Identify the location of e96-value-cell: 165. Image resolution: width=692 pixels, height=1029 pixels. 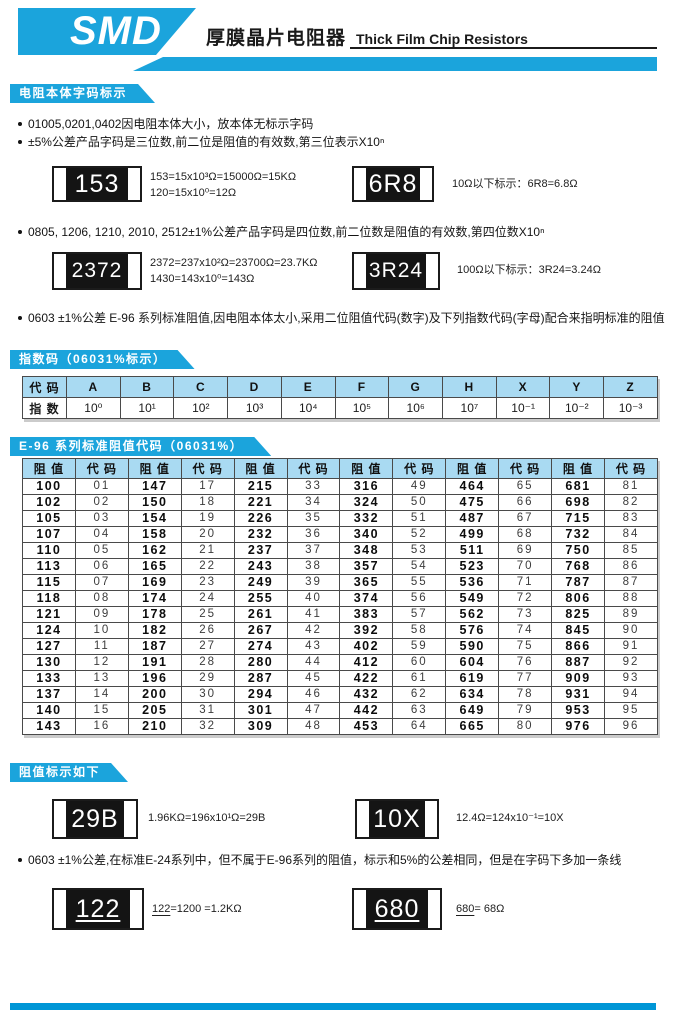
(154, 566).